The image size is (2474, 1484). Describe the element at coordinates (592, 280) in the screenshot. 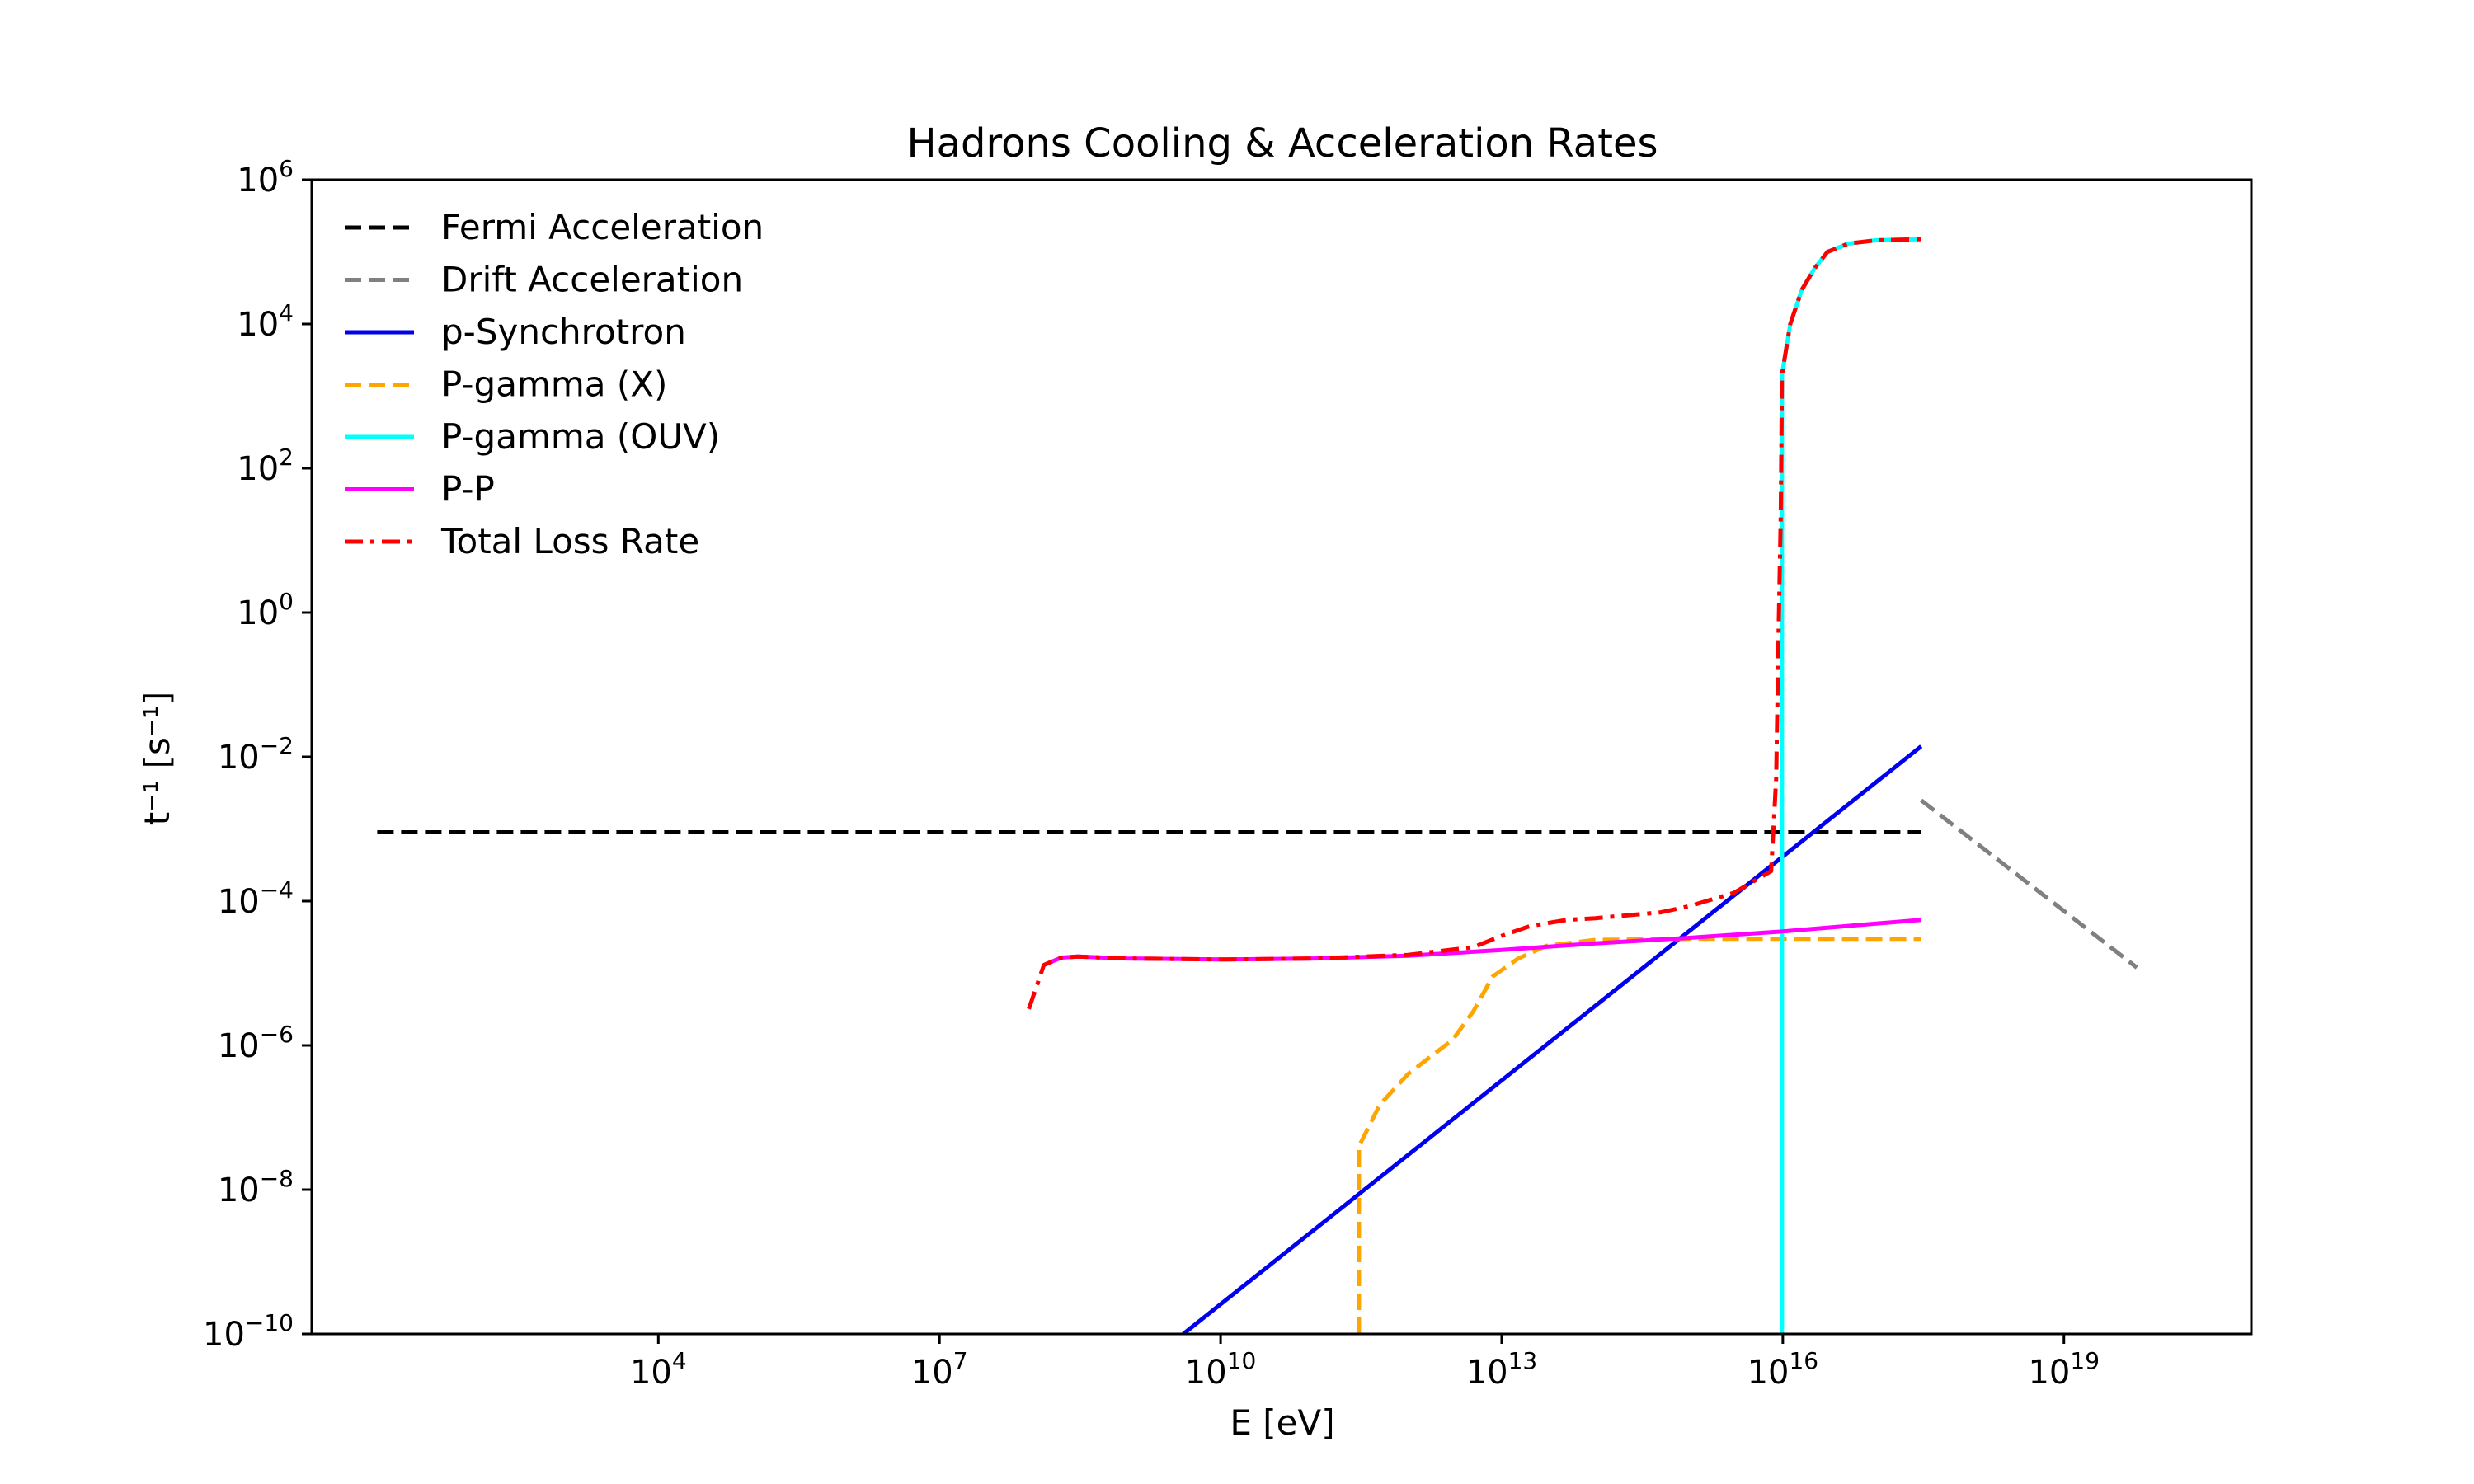

I see `legend-label: Drift Acceleration` at that location.